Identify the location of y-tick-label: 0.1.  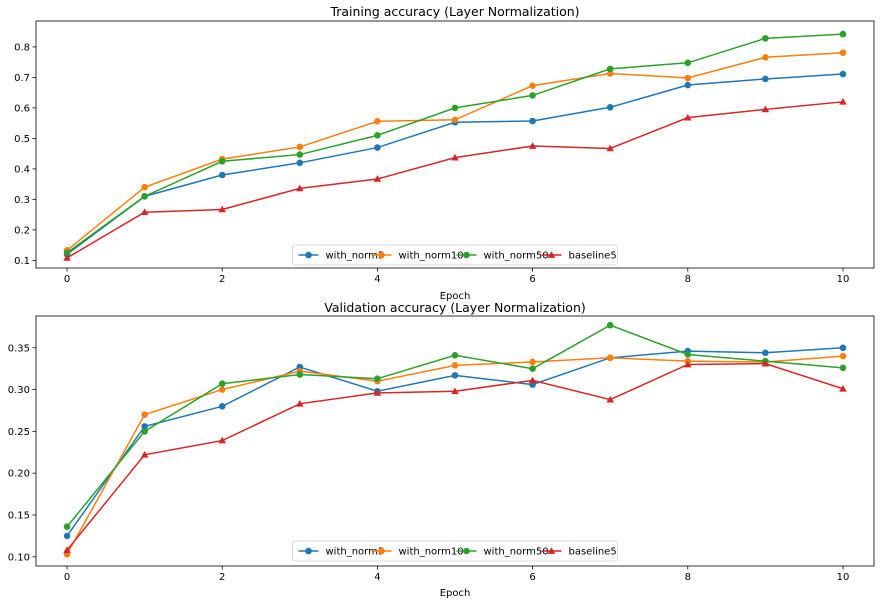
(22, 261).